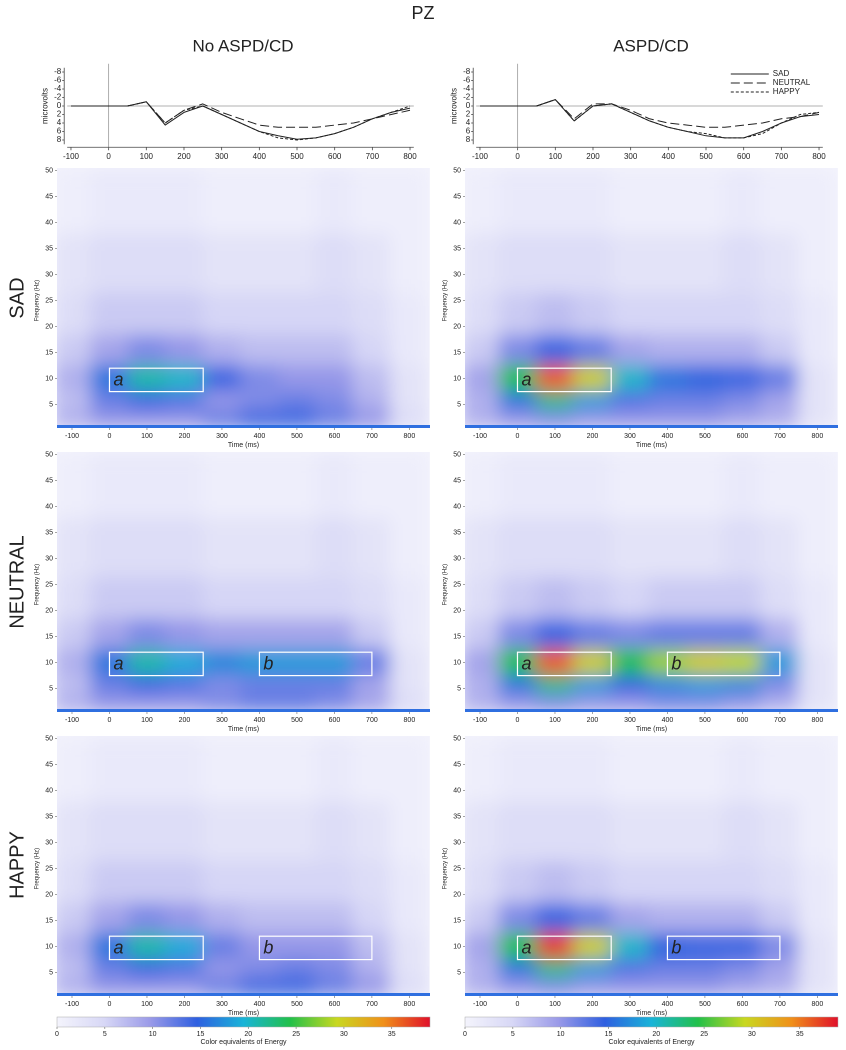 Image resolution: width=846 pixels, height=1050 pixels. Describe the element at coordinates (118, 664) in the screenshot. I see `window-label: a` at that location.